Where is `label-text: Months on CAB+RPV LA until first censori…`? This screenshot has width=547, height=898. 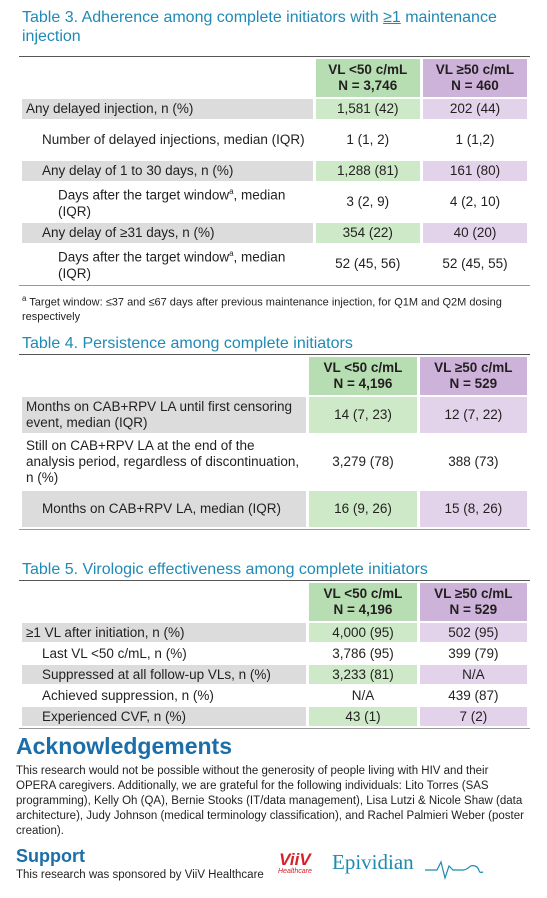
label-text: Months on CAB+RPV LA until first censori… is located at coordinates (159, 414).